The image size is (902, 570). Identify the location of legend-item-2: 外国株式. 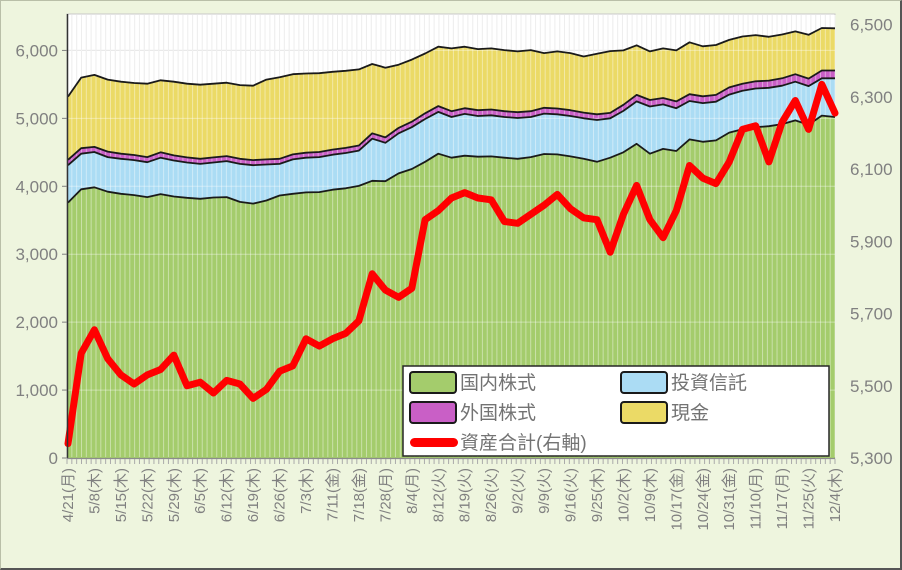
(472, 412).